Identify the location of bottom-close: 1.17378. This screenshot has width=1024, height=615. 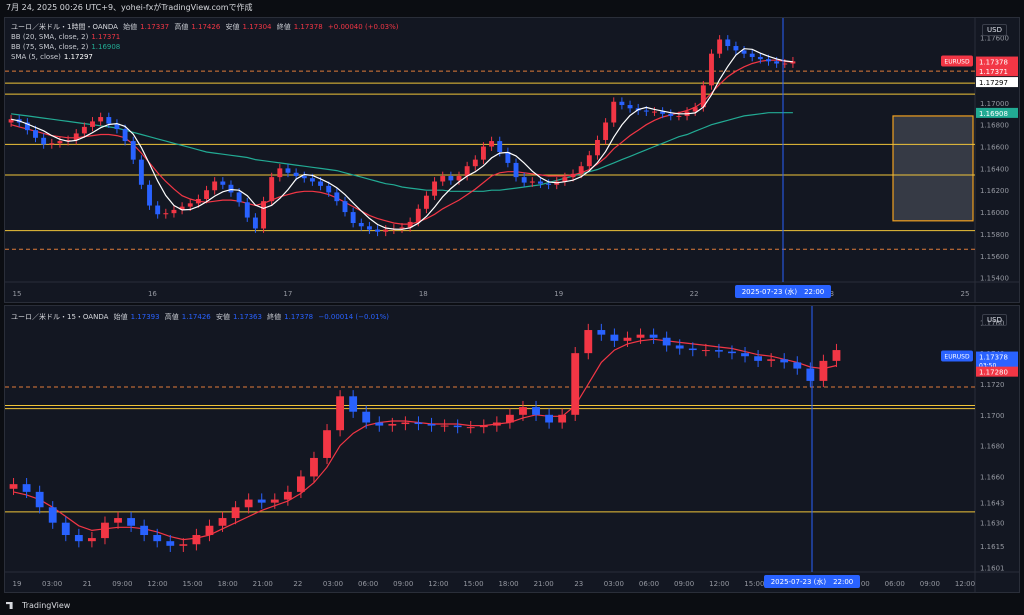
(299, 317).